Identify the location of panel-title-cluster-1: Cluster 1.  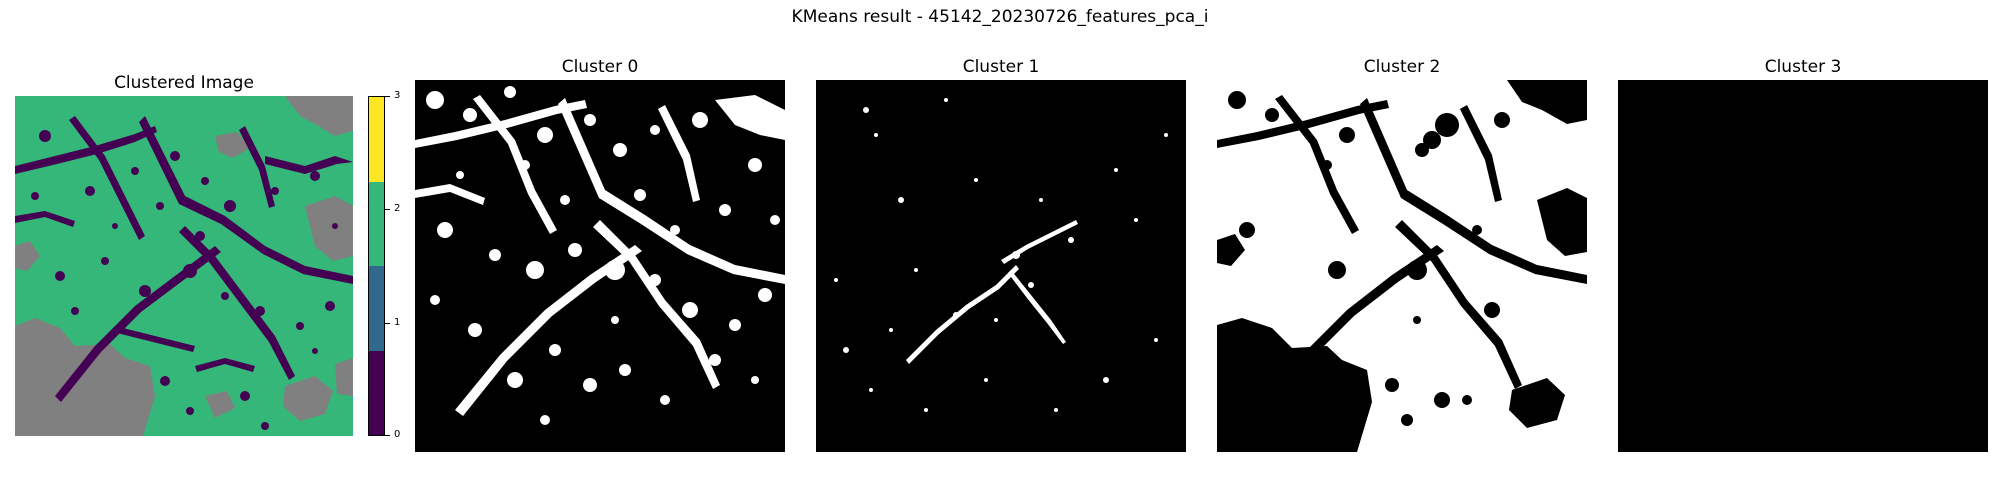
(1001, 67).